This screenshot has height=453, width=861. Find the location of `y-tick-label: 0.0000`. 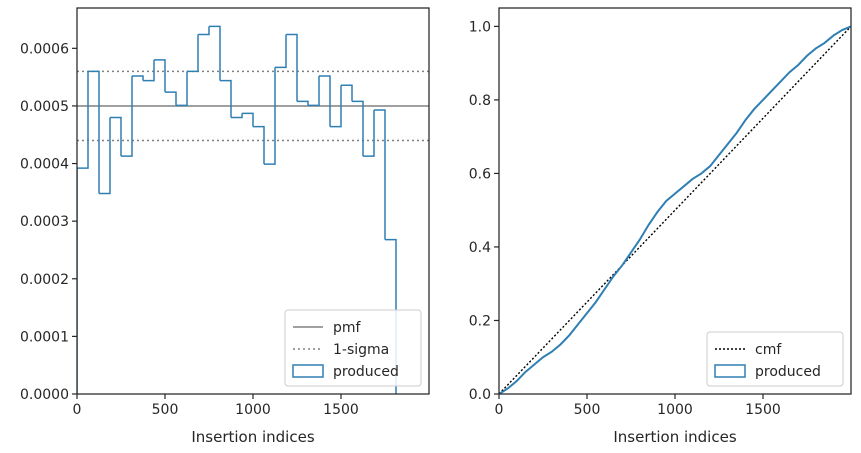

y-tick-label: 0.0000 is located at coordinates (44, 395).